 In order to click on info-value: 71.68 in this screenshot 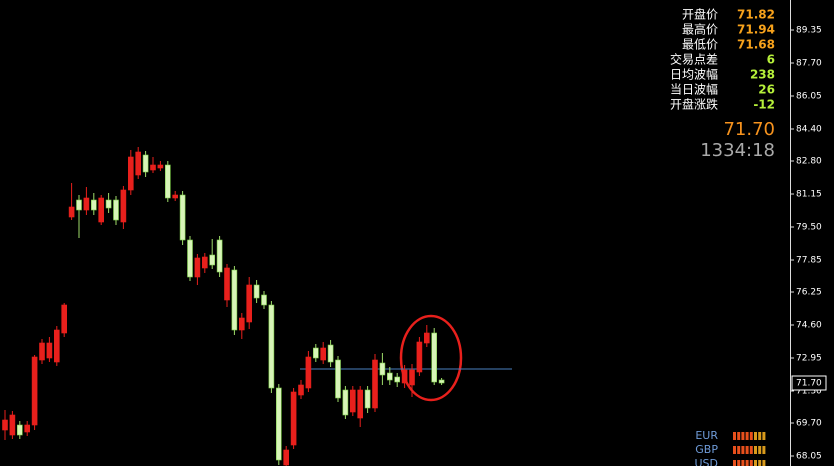, I will do `click(756, 45)`.